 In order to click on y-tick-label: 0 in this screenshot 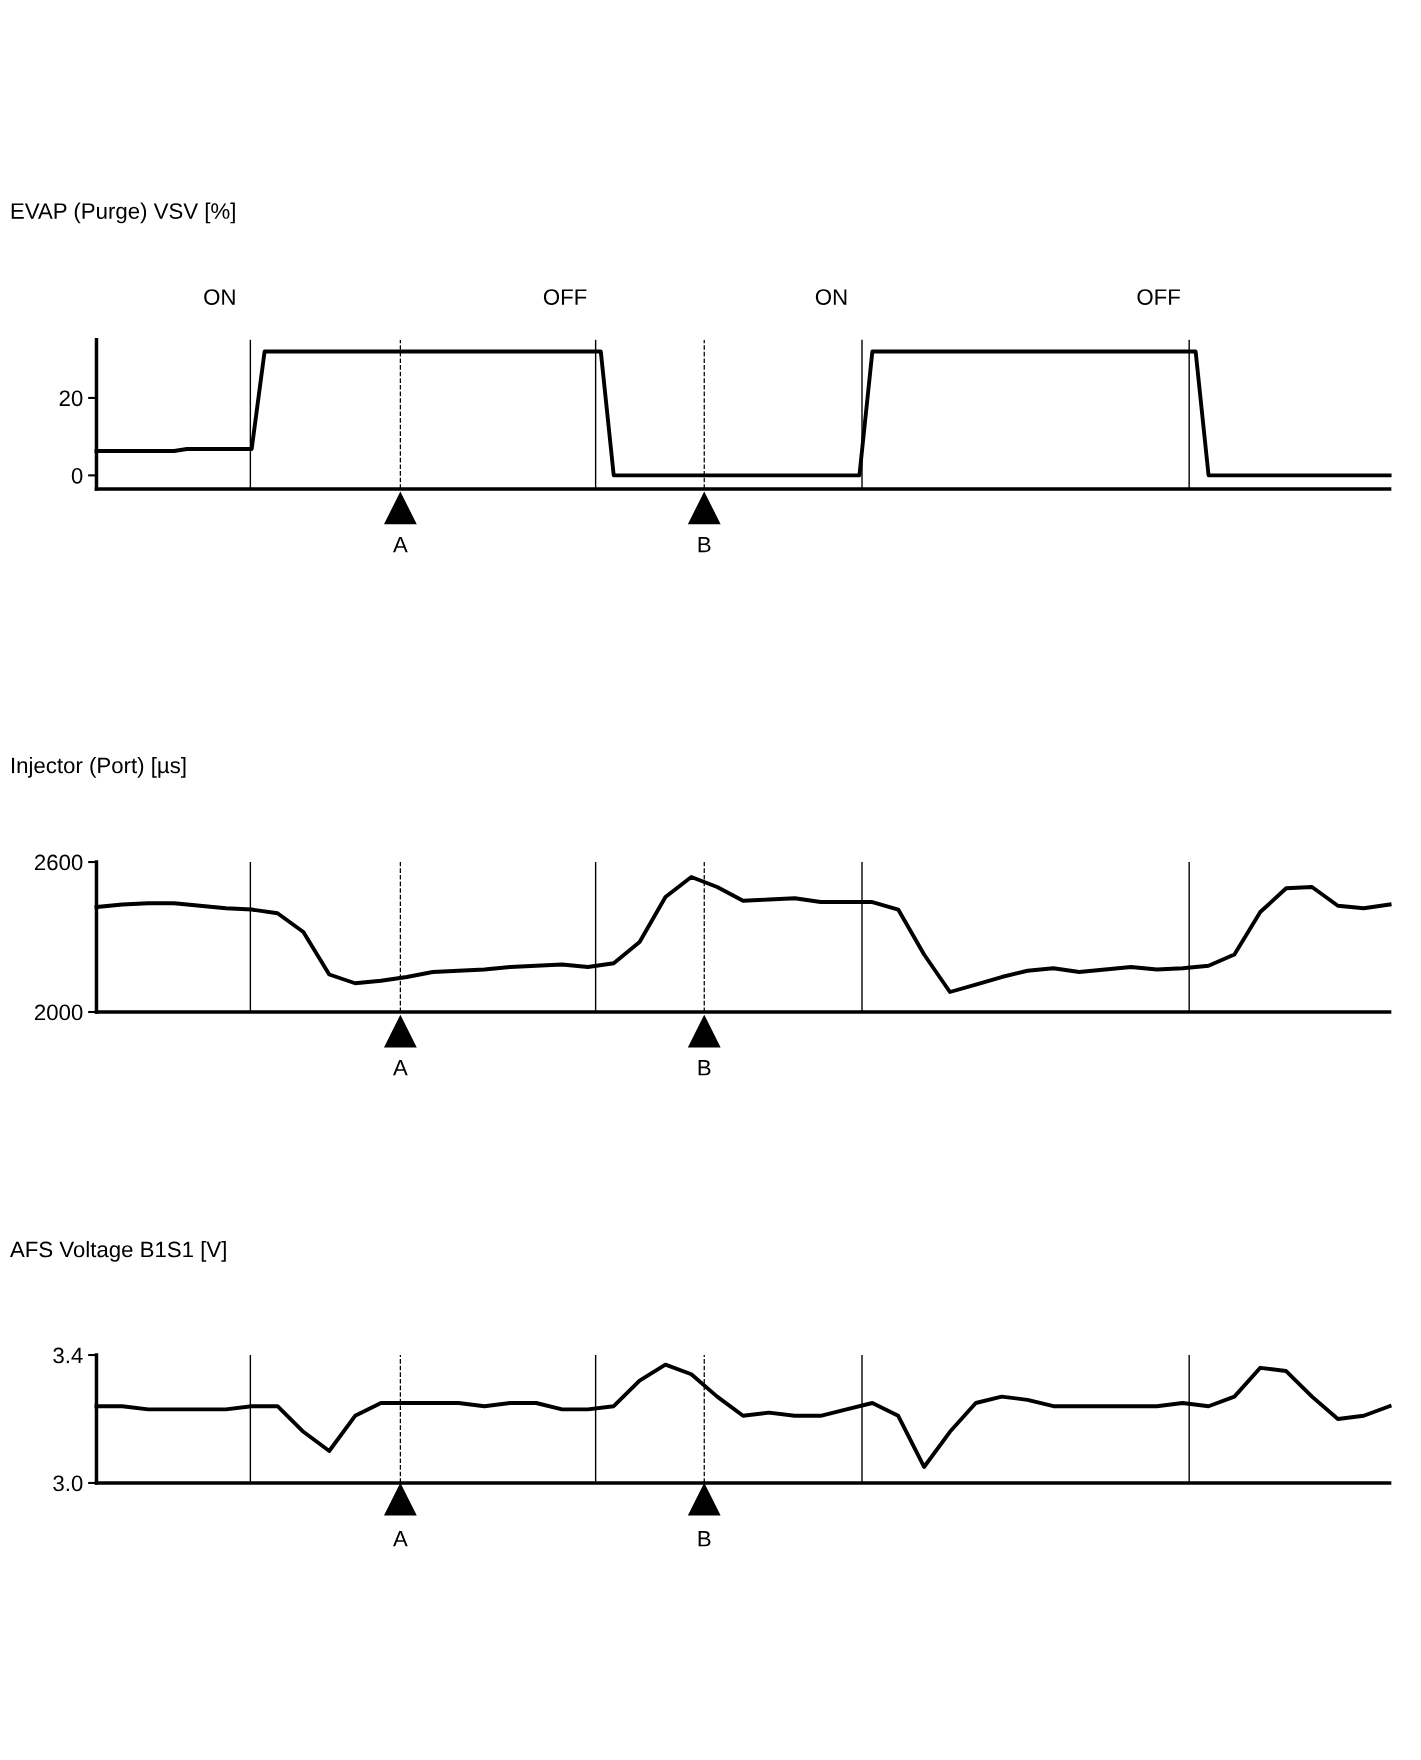, I will do `click(77, 475)`.